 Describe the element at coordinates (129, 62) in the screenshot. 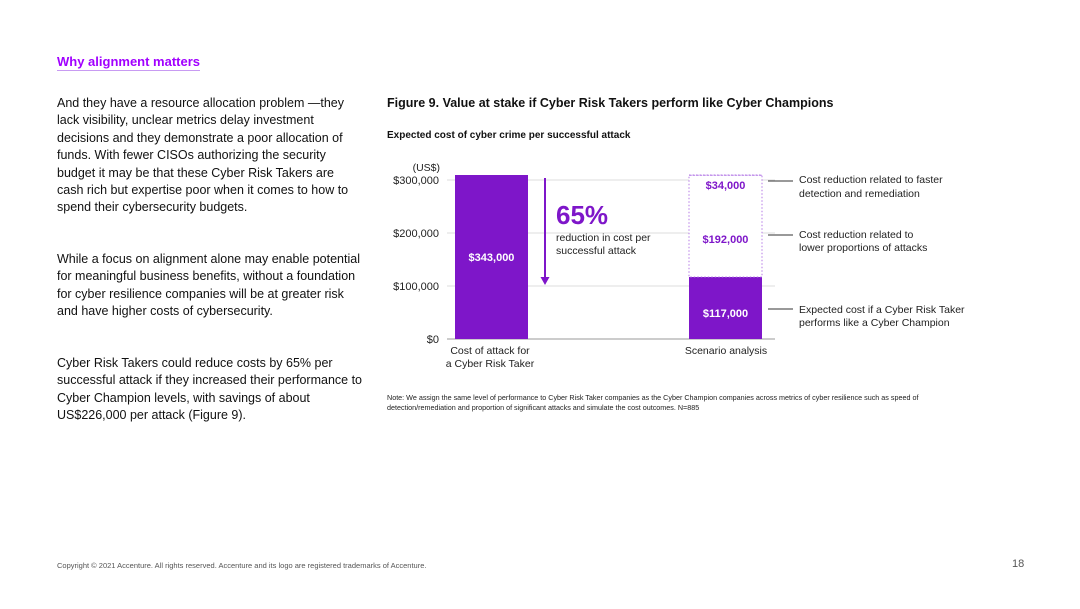

I see `section-label-link: Why alignment matters` at that location.